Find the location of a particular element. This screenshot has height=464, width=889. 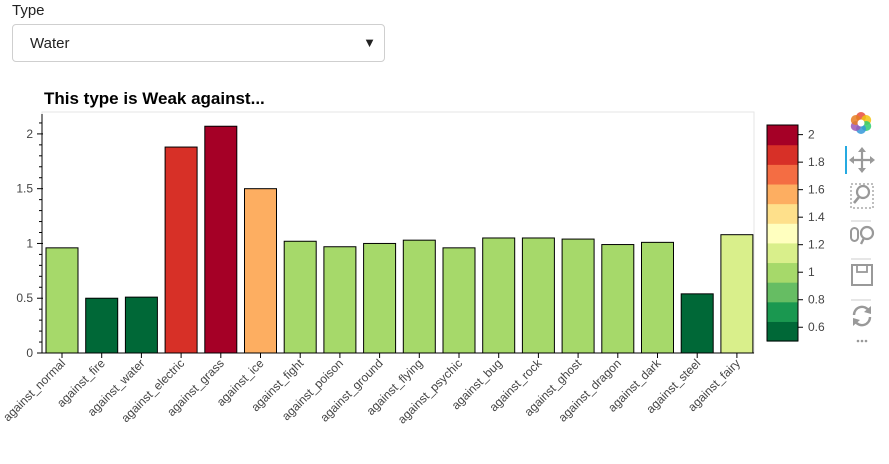

type-label: Type is located at coordinates (28, 10).